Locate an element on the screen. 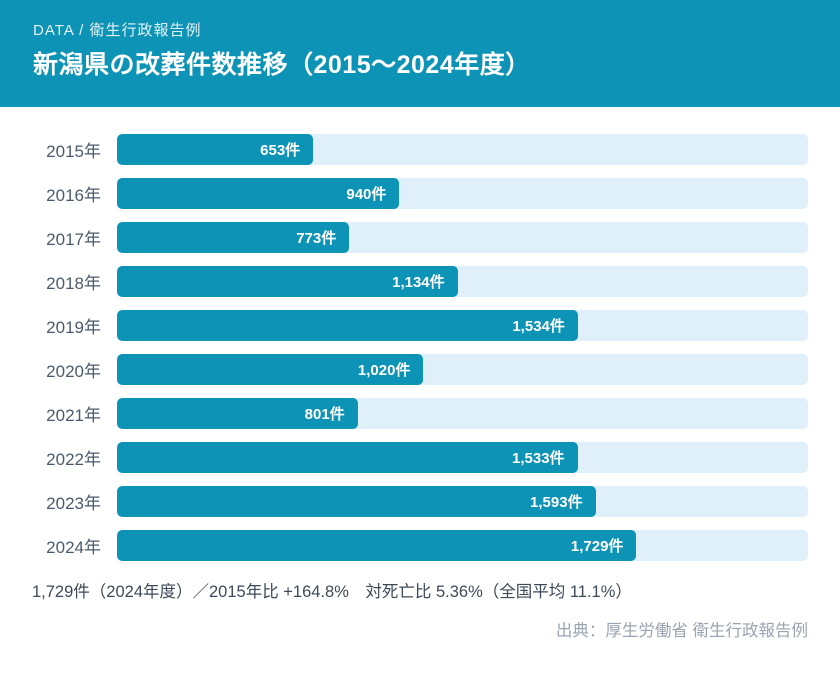 The height and width of the screenshot is (676, 840). bar-fill: 1,593件 is located at coordinates (356, 501).